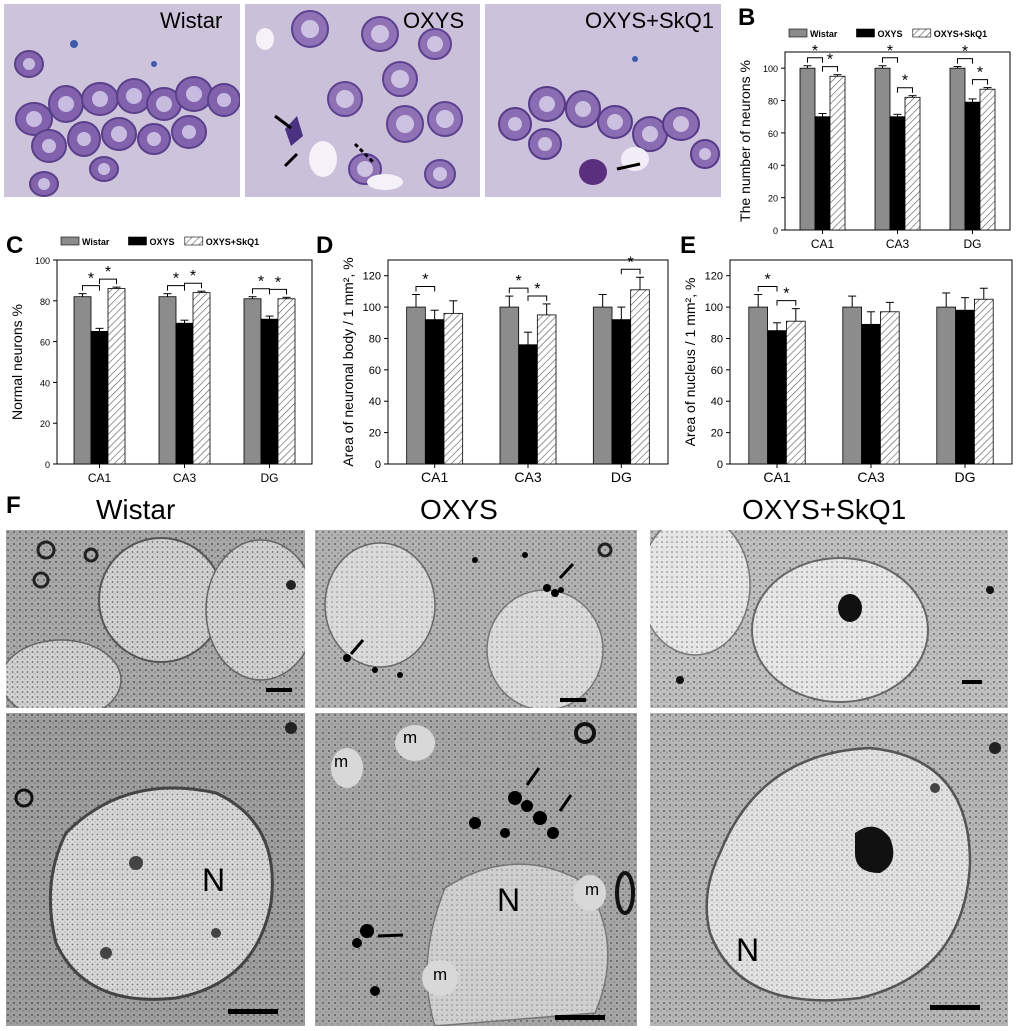 The image size is (1020, 1031). I want to click on histology-svg-oxys, so click(362, 100).